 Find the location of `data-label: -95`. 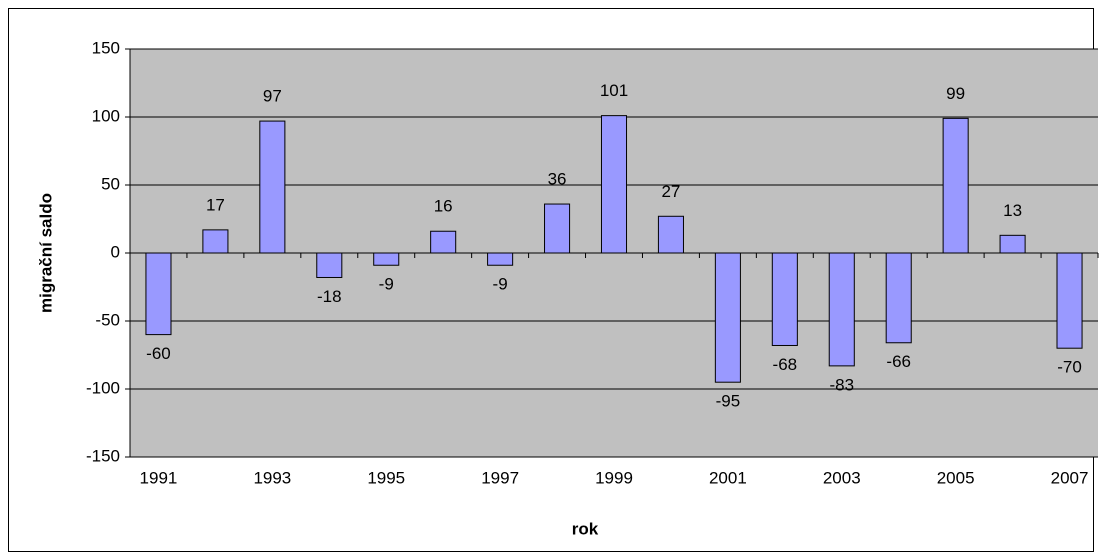

data-label: -95 is located at coordinates (728, 401).